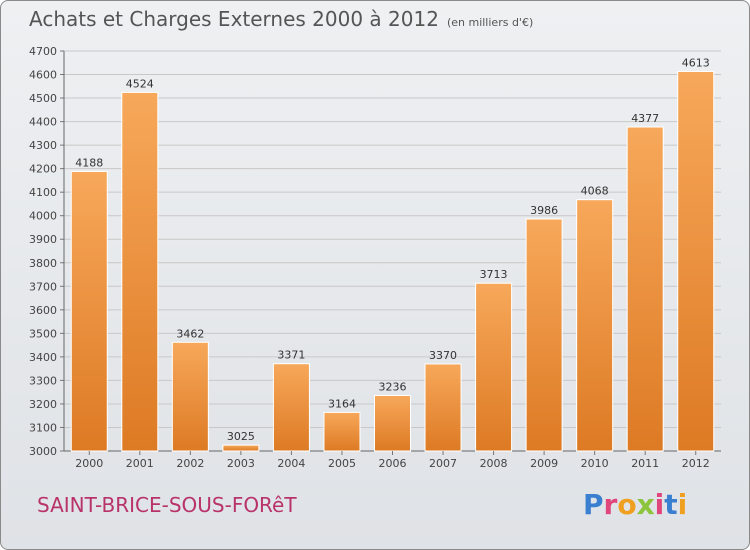 The image size is (750, 550). I want to click on logo-letter: o, so click(627, 504).